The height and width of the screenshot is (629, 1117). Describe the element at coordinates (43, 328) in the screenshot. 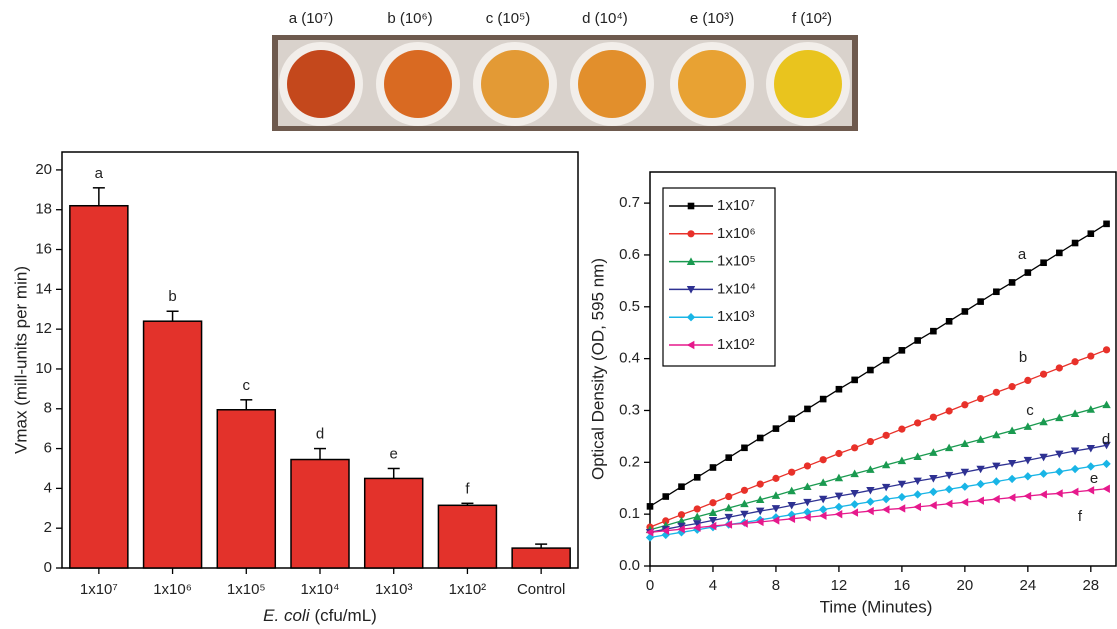

I see `y-tick-label: 12` at that location.